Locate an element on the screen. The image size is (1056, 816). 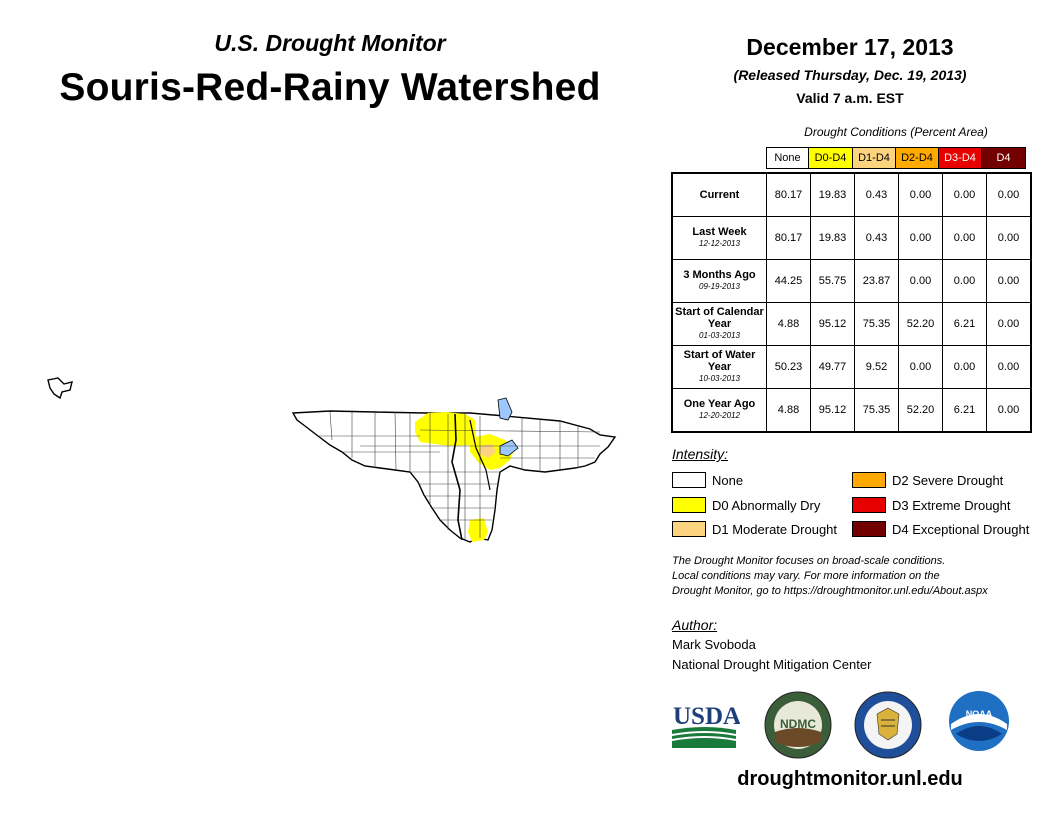
row-label: 3 Months Ago 09-19-2013 is located at coordinates (719, 281).